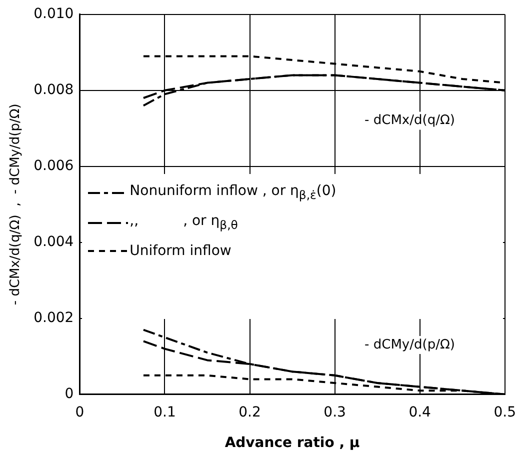  What do you see at coordinates (69, 394) in the screenshot?
I see `y-tick-label: 0` at bounding box center [69, 394].